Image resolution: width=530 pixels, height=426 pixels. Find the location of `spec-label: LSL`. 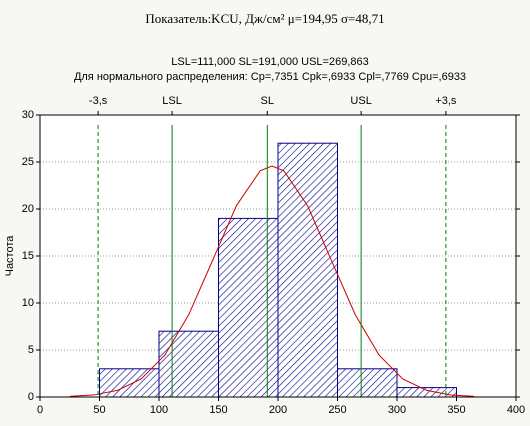

spec-label: LSL is located at coordinates (172, 101).